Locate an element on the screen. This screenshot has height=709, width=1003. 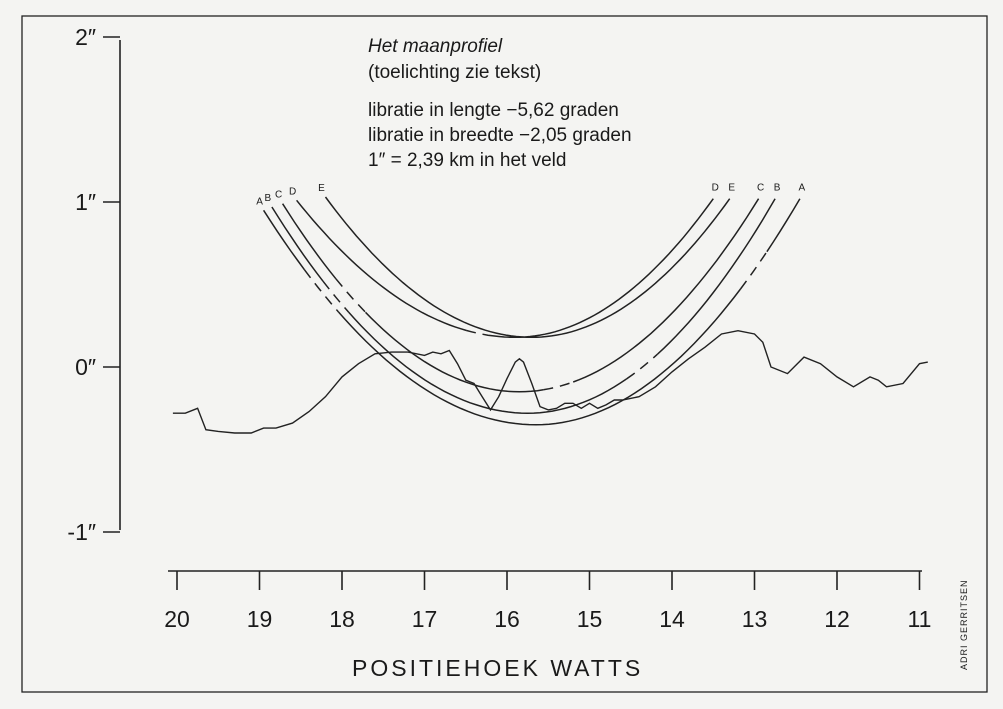
x-tick-label: 16 is located at coordinates (507, 619).